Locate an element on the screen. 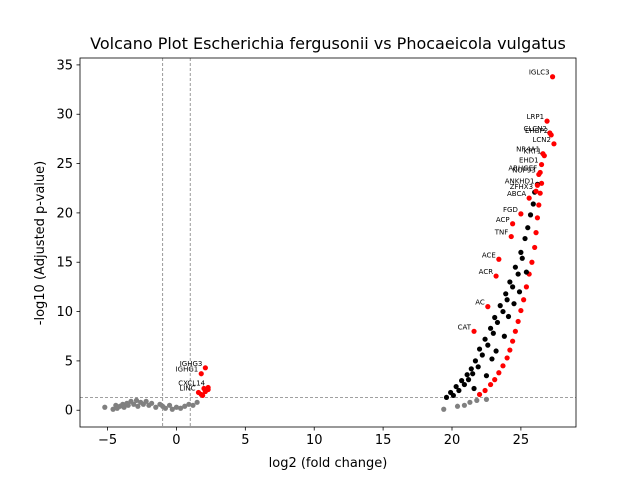 This screenshot has width=640, height=480. x-tick-label: 25 is located at coordinates (521, 440).